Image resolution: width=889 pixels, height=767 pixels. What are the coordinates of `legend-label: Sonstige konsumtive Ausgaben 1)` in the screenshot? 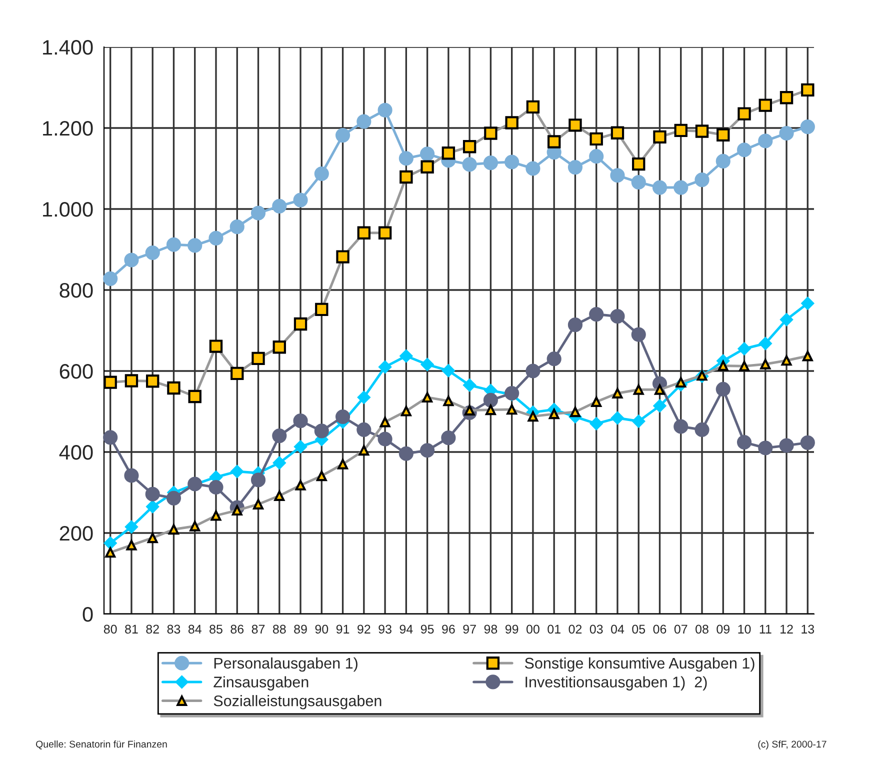 It's located at (639, 664).